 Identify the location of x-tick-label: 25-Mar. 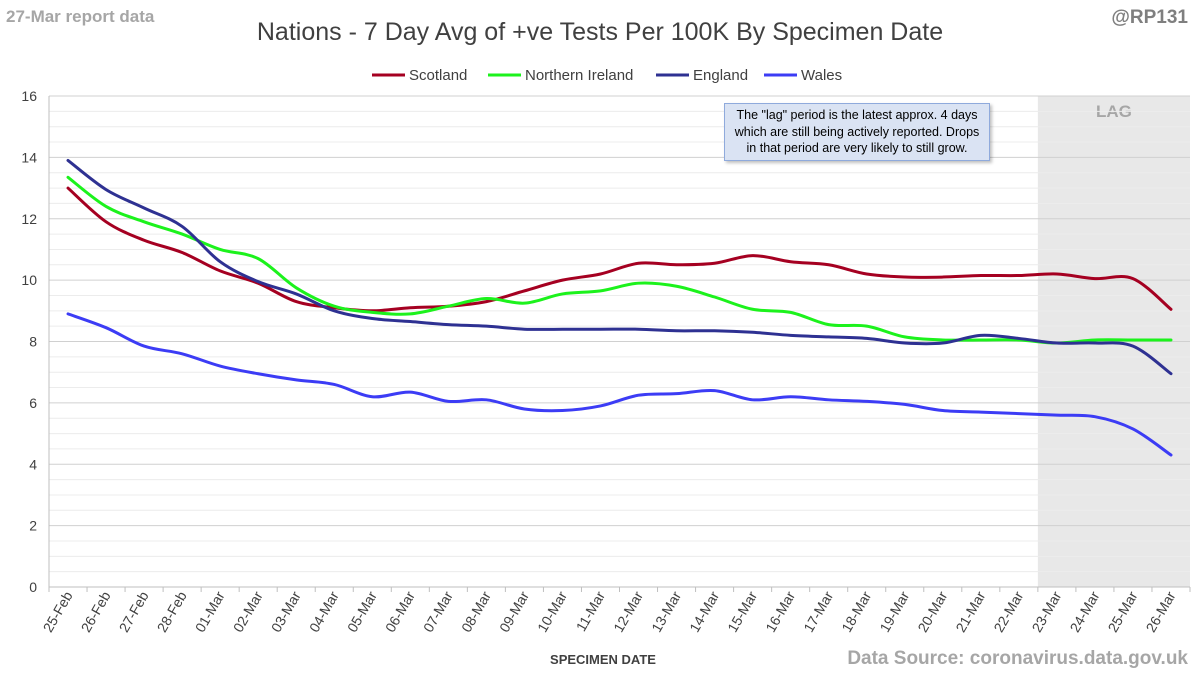
(1123, 611).